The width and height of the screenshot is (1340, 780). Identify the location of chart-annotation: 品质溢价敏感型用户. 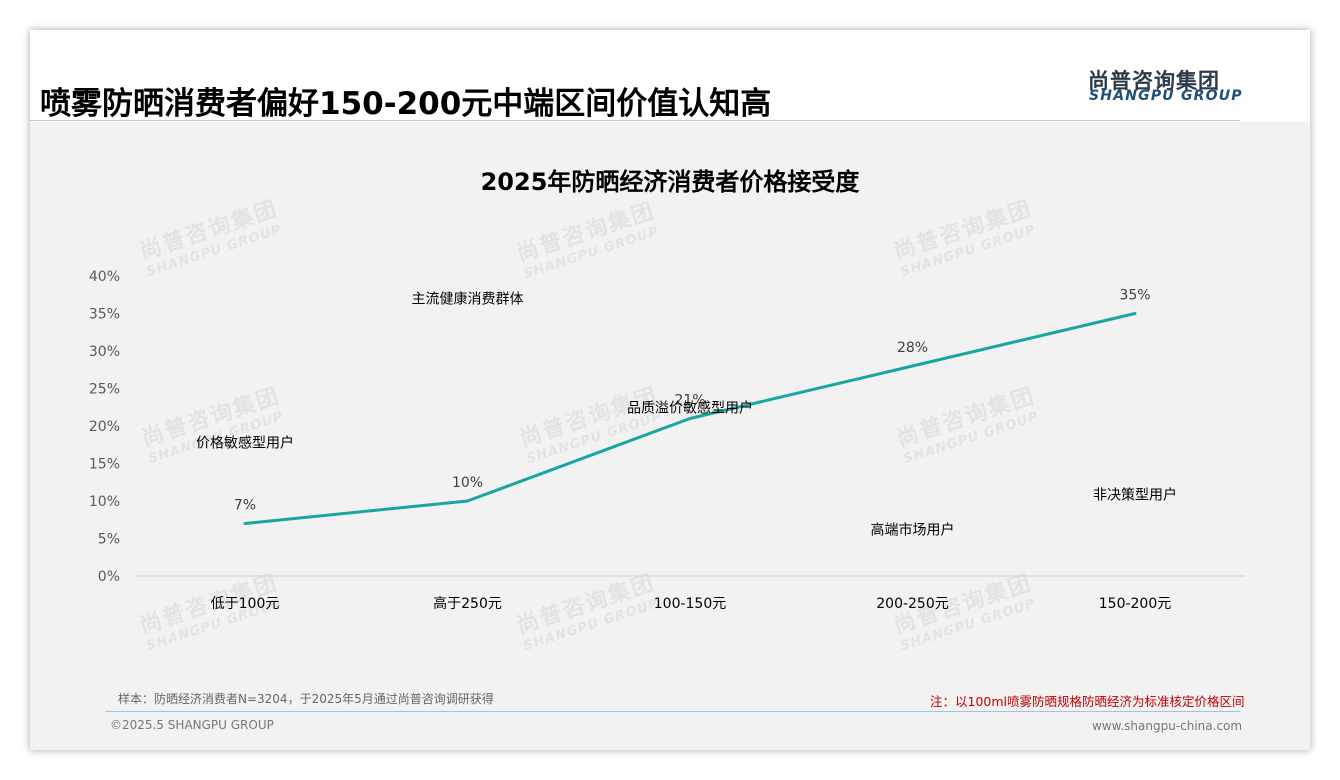
(690, 407).